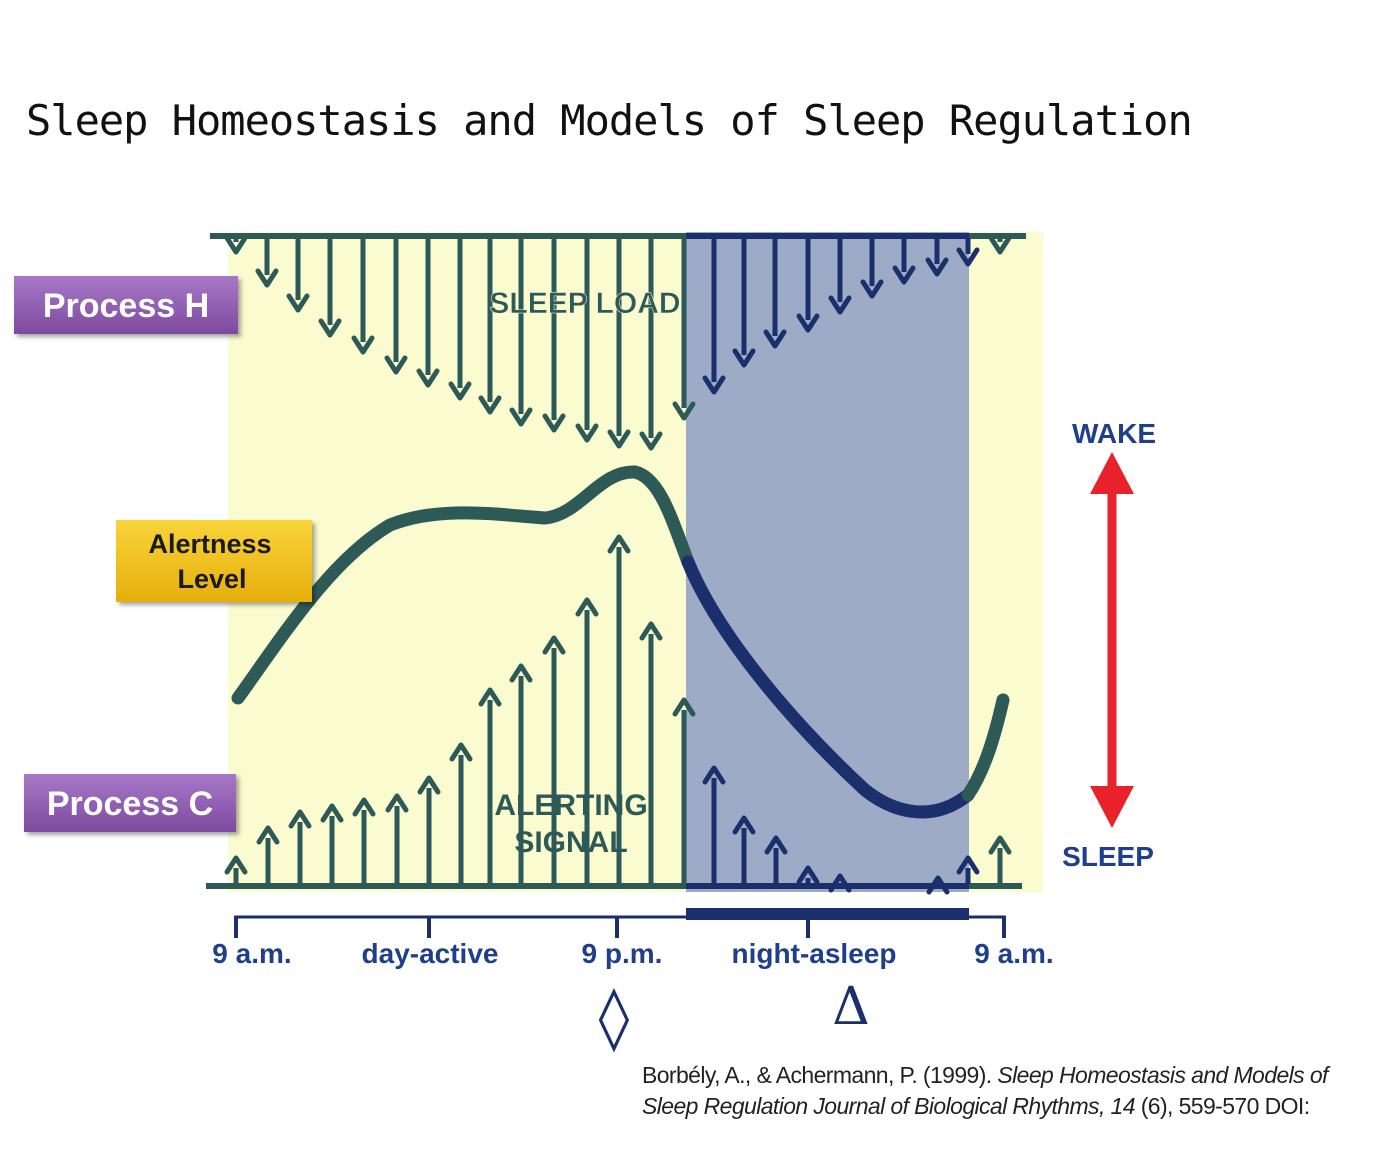 This screenshot has height=1160, width=1376. I want to click on citation-rest: (6), 559-570 DOI:, so click(1222, 1106).